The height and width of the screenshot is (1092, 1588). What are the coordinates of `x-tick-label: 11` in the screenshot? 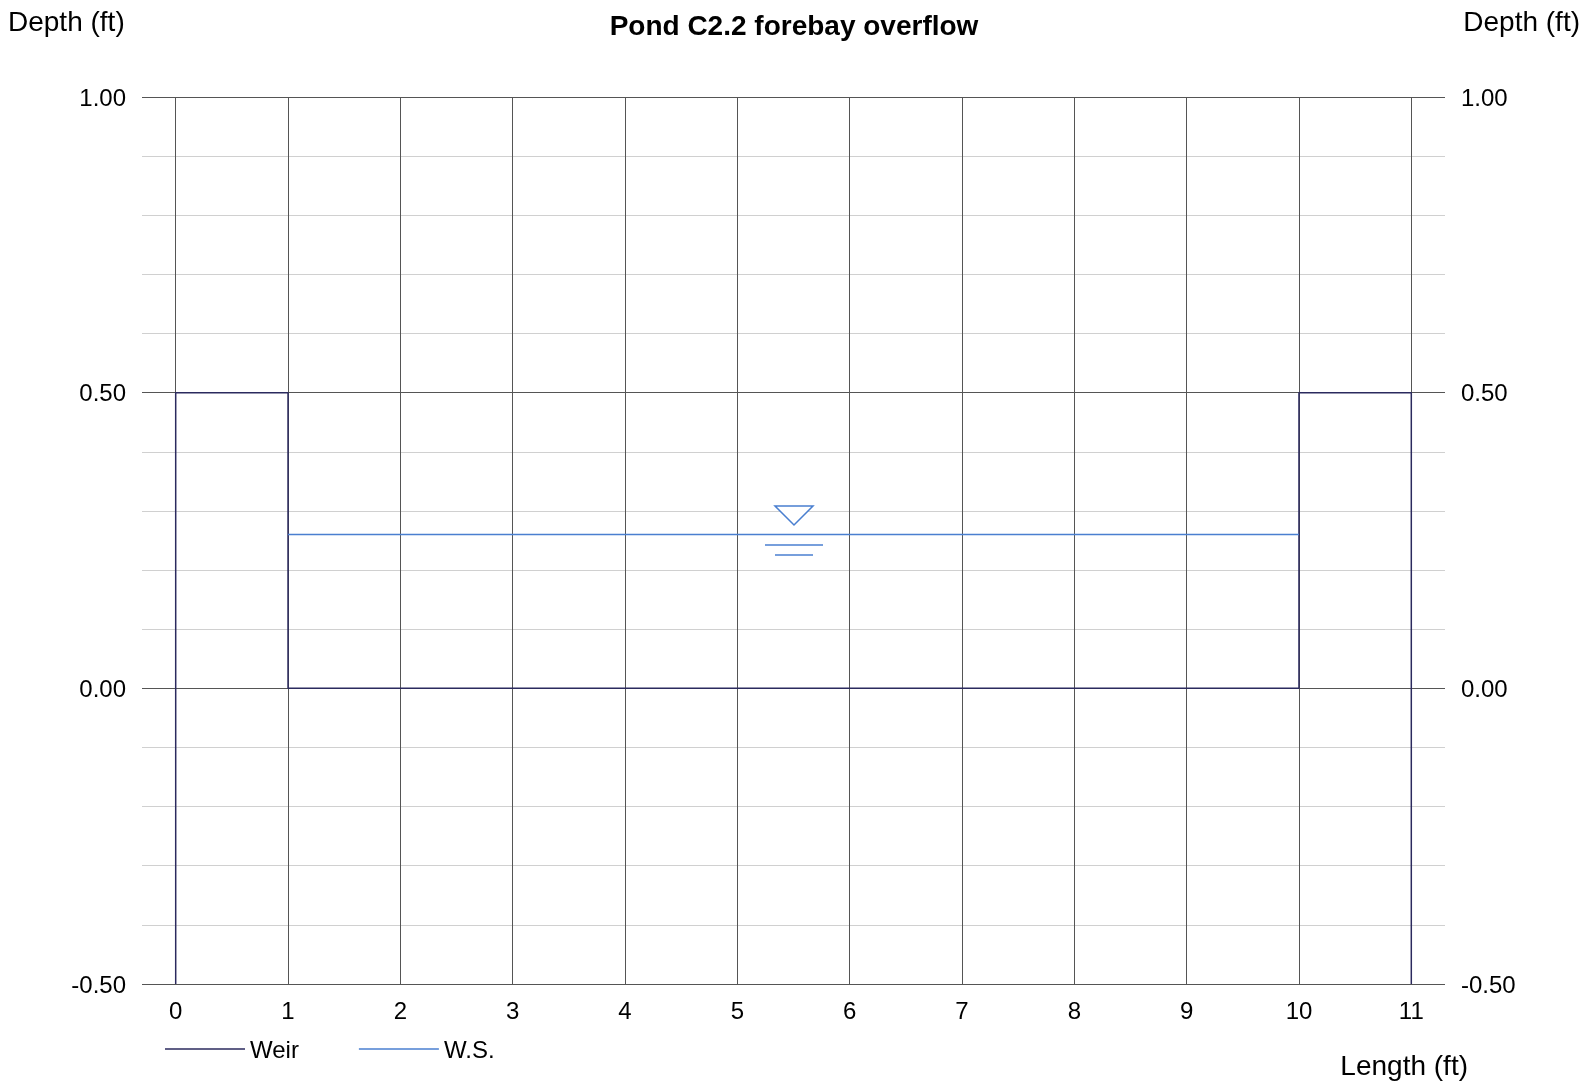 It's located at (1411, 1010).